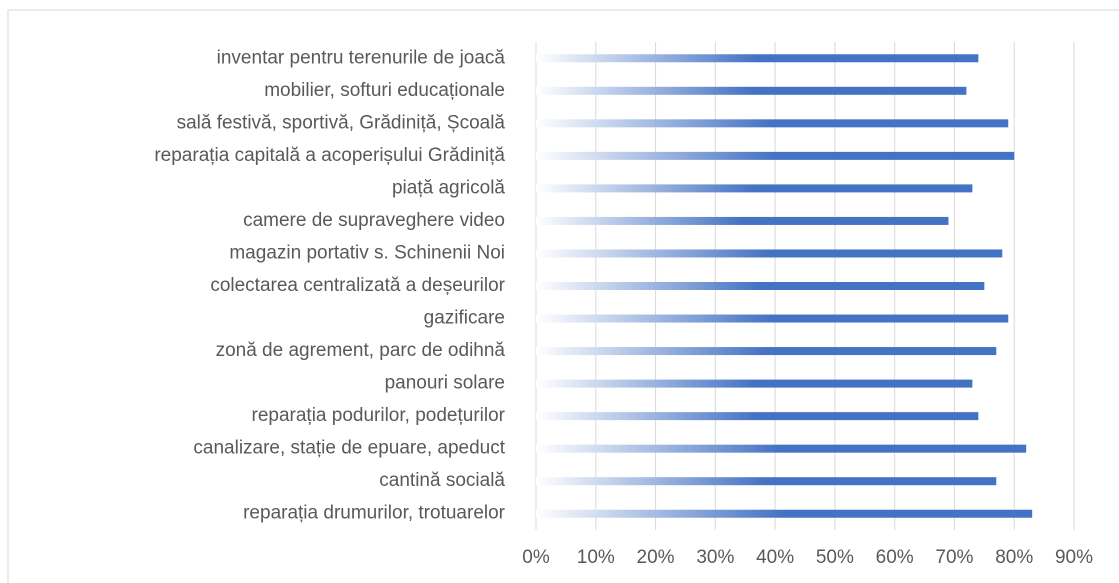  What do you see at coordinates (464, 318) in the screenshot?
I see `y-tick-label: gazificare` at bounding box center [464, 318].